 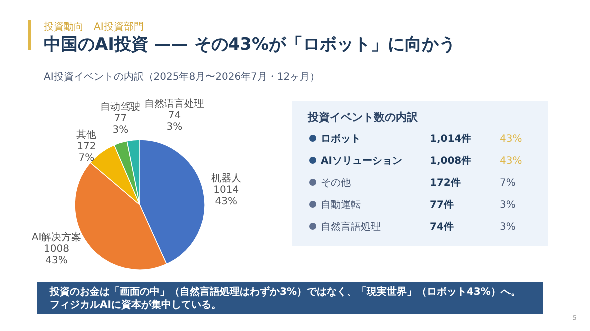 I want to click on data-label: 1,008件, so click(x=451, y=161).